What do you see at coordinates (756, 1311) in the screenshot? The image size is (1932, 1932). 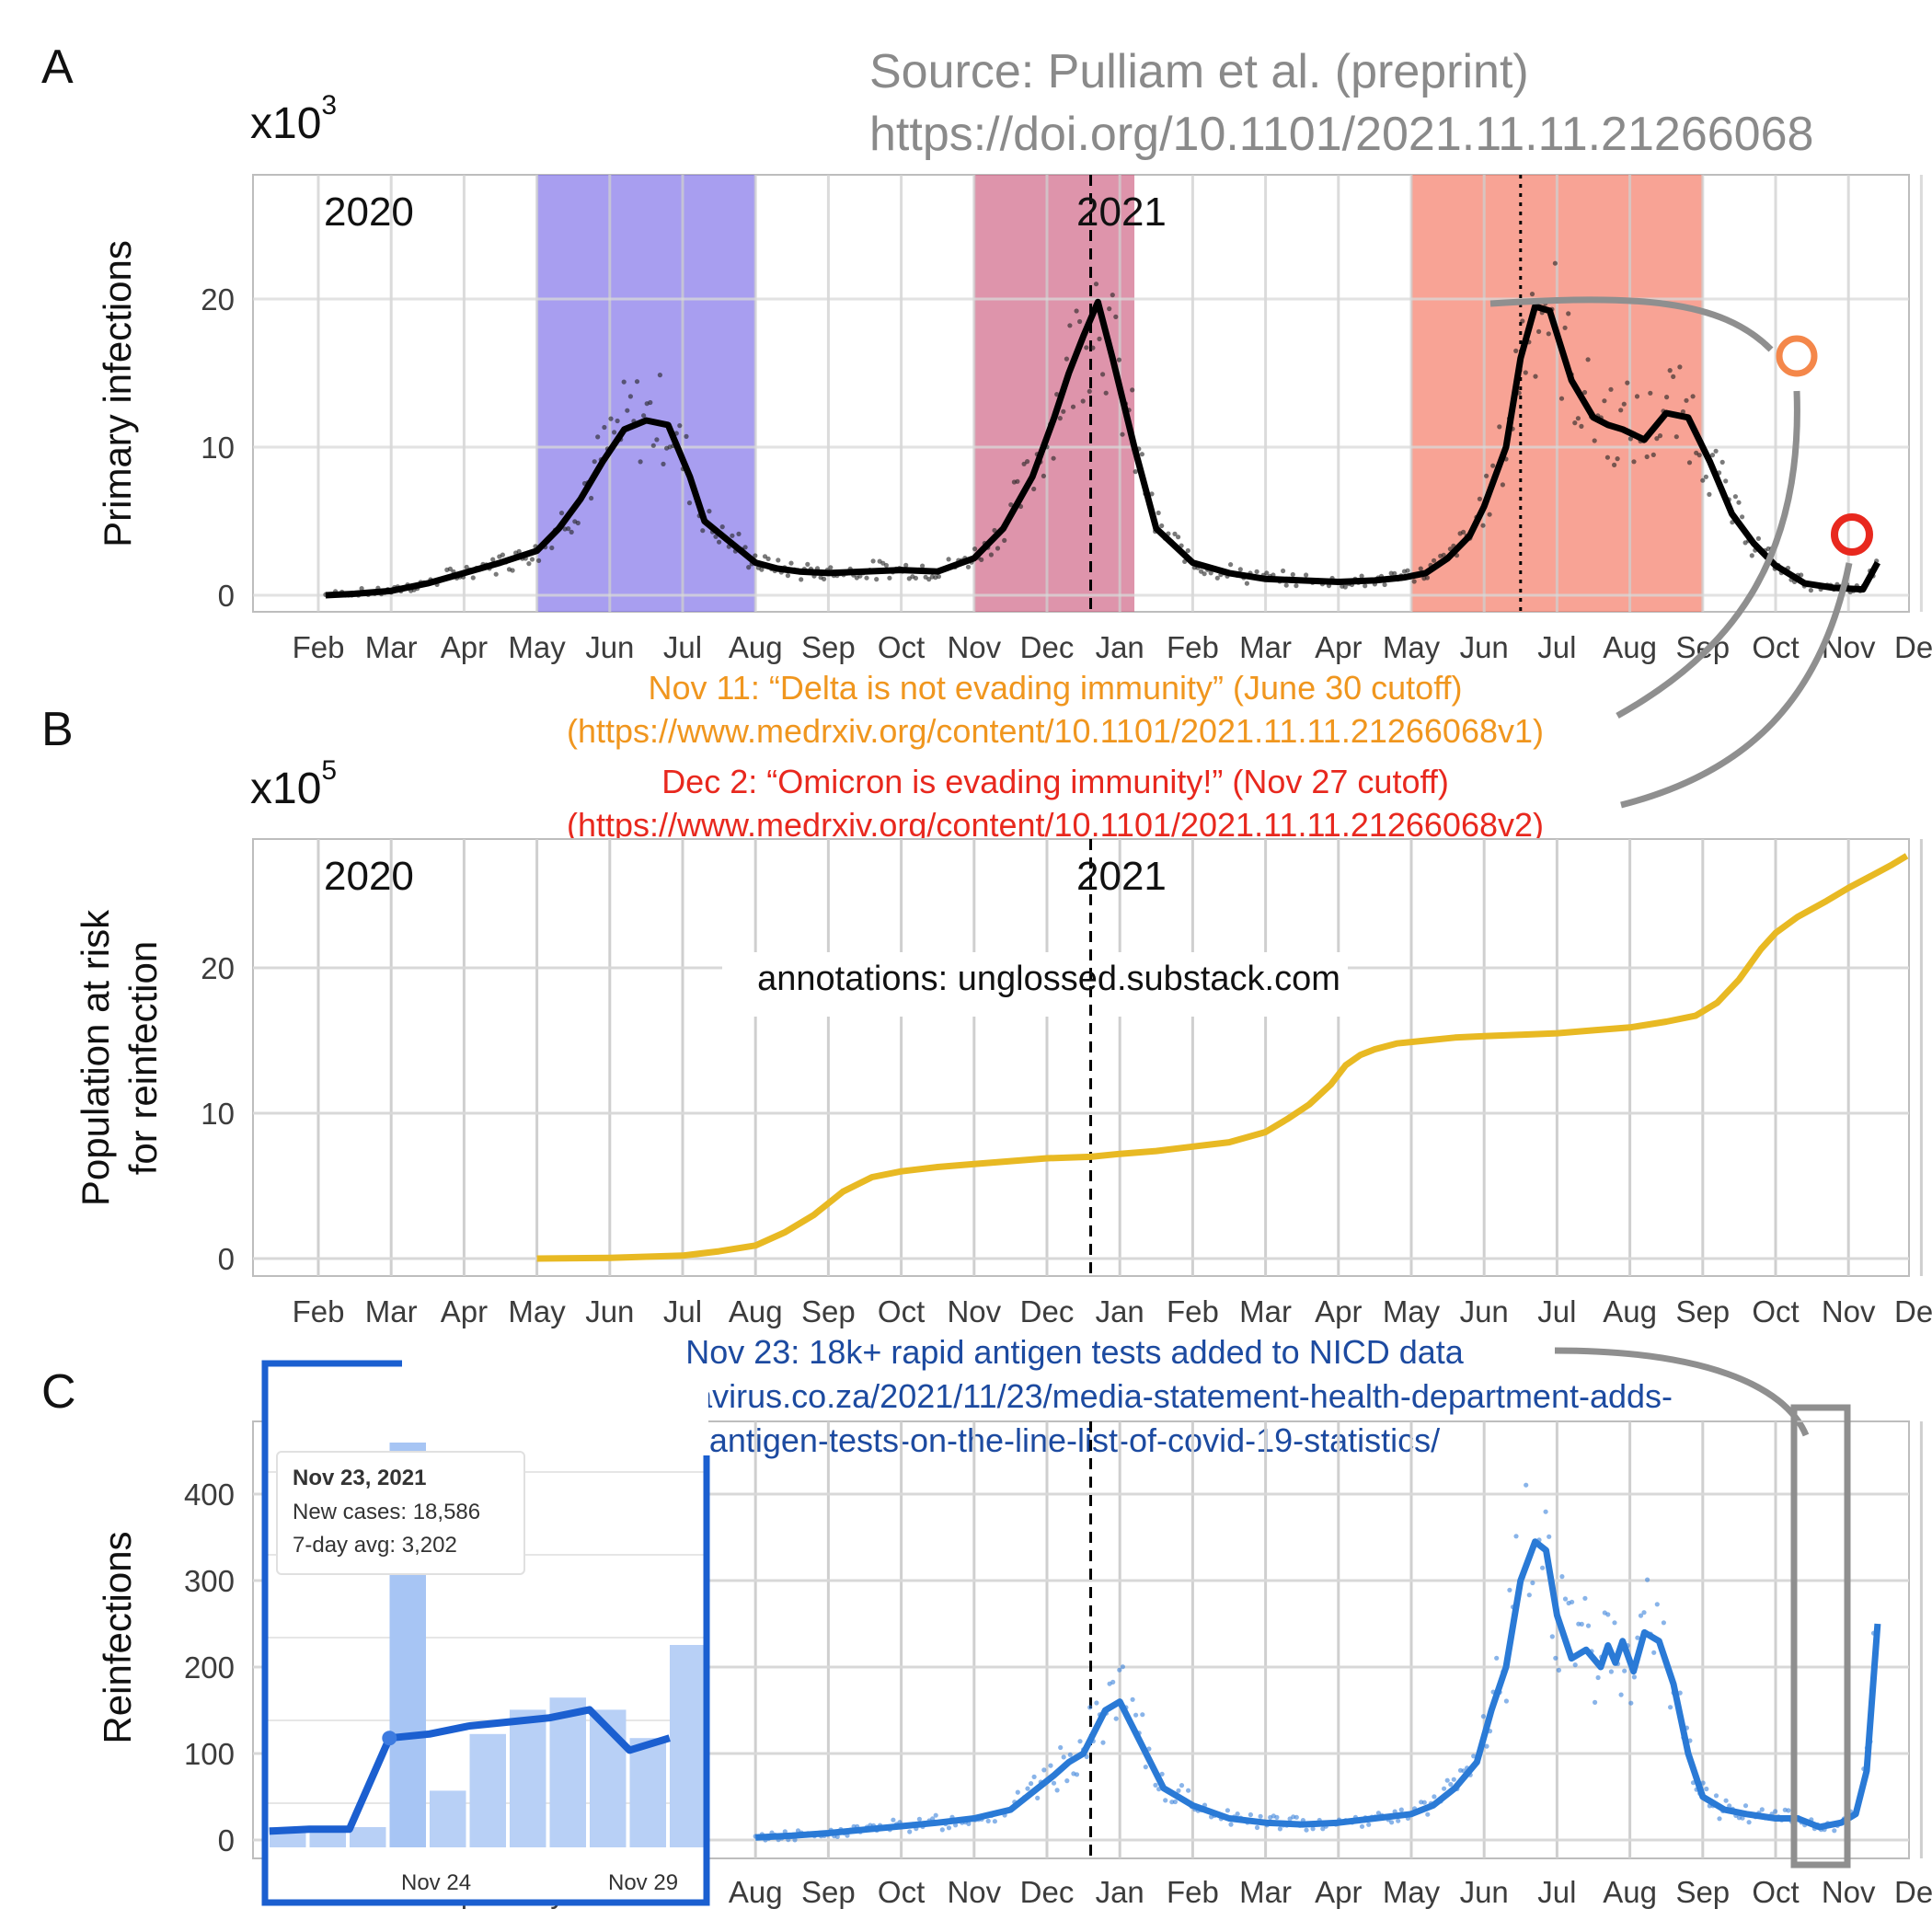 I see `x-tick-aug-6: Aug` at bounding box center [756, 1311].